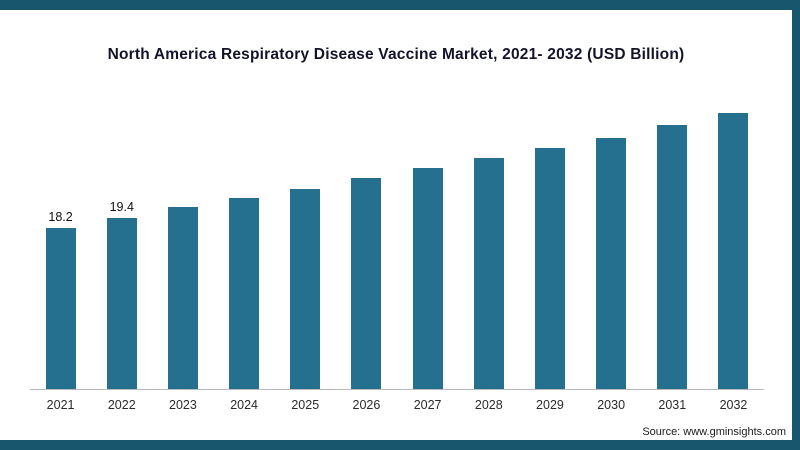 The height and width of the screenshot is (450, 800). What do you see at coordinates (366, 405) in the screenshot?
I see `x-tick-label: 2026` at bounding box center [366, 405].